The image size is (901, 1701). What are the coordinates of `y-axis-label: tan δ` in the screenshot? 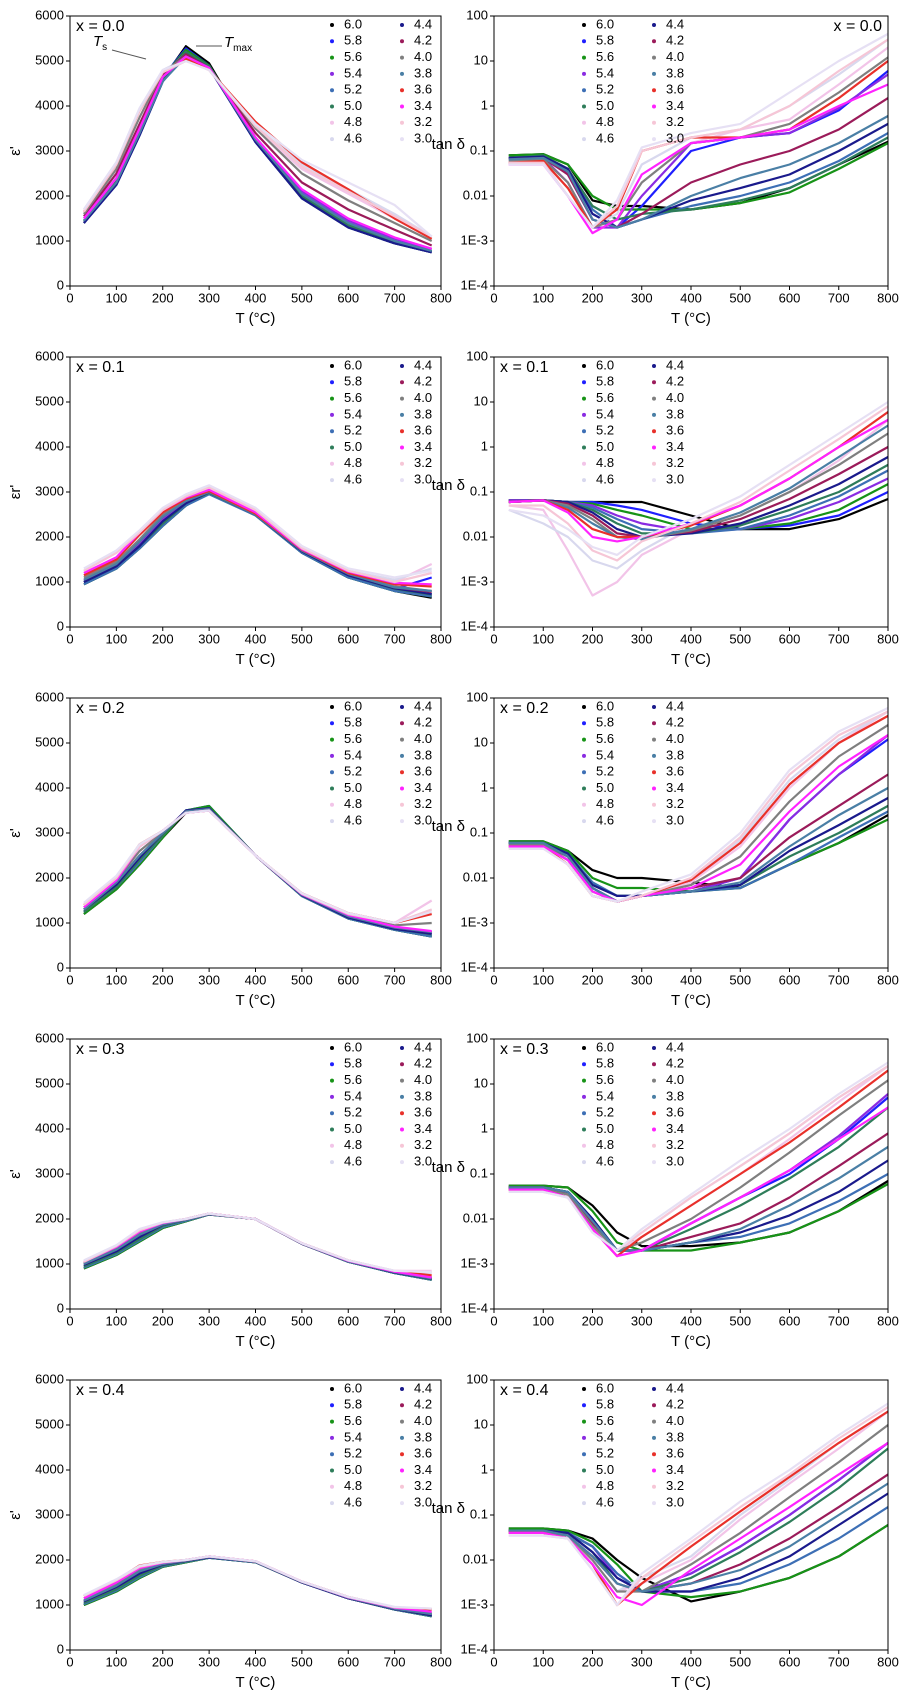 It's located at (448, 826).